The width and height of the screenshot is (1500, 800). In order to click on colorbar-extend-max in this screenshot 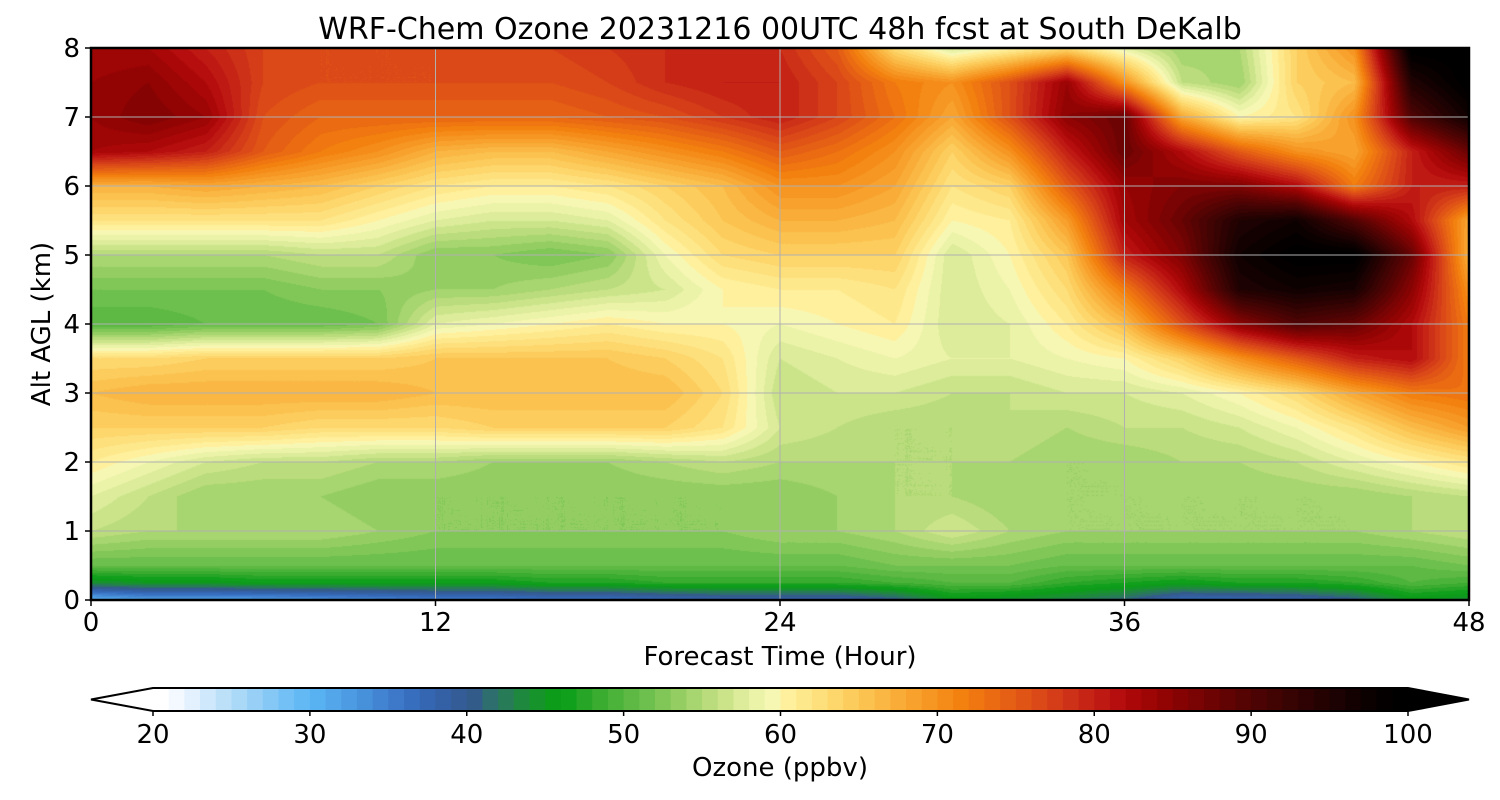, I will do `click(1438, 699)`.